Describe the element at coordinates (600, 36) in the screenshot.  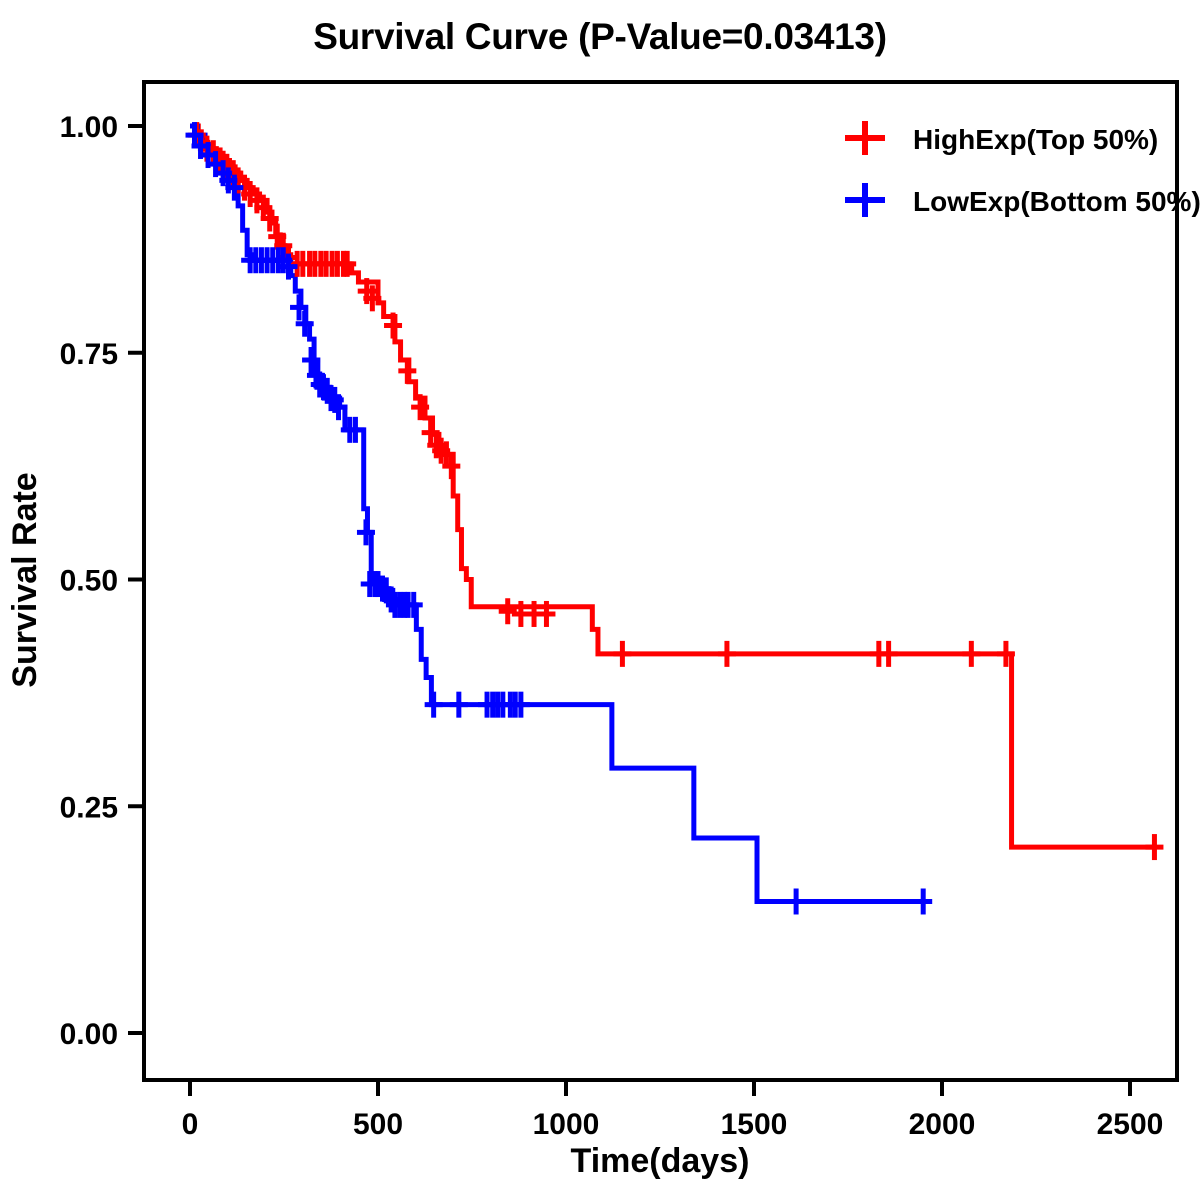
I see `chart-title: Survival Curve (P-Value=0.03413)` at that location.